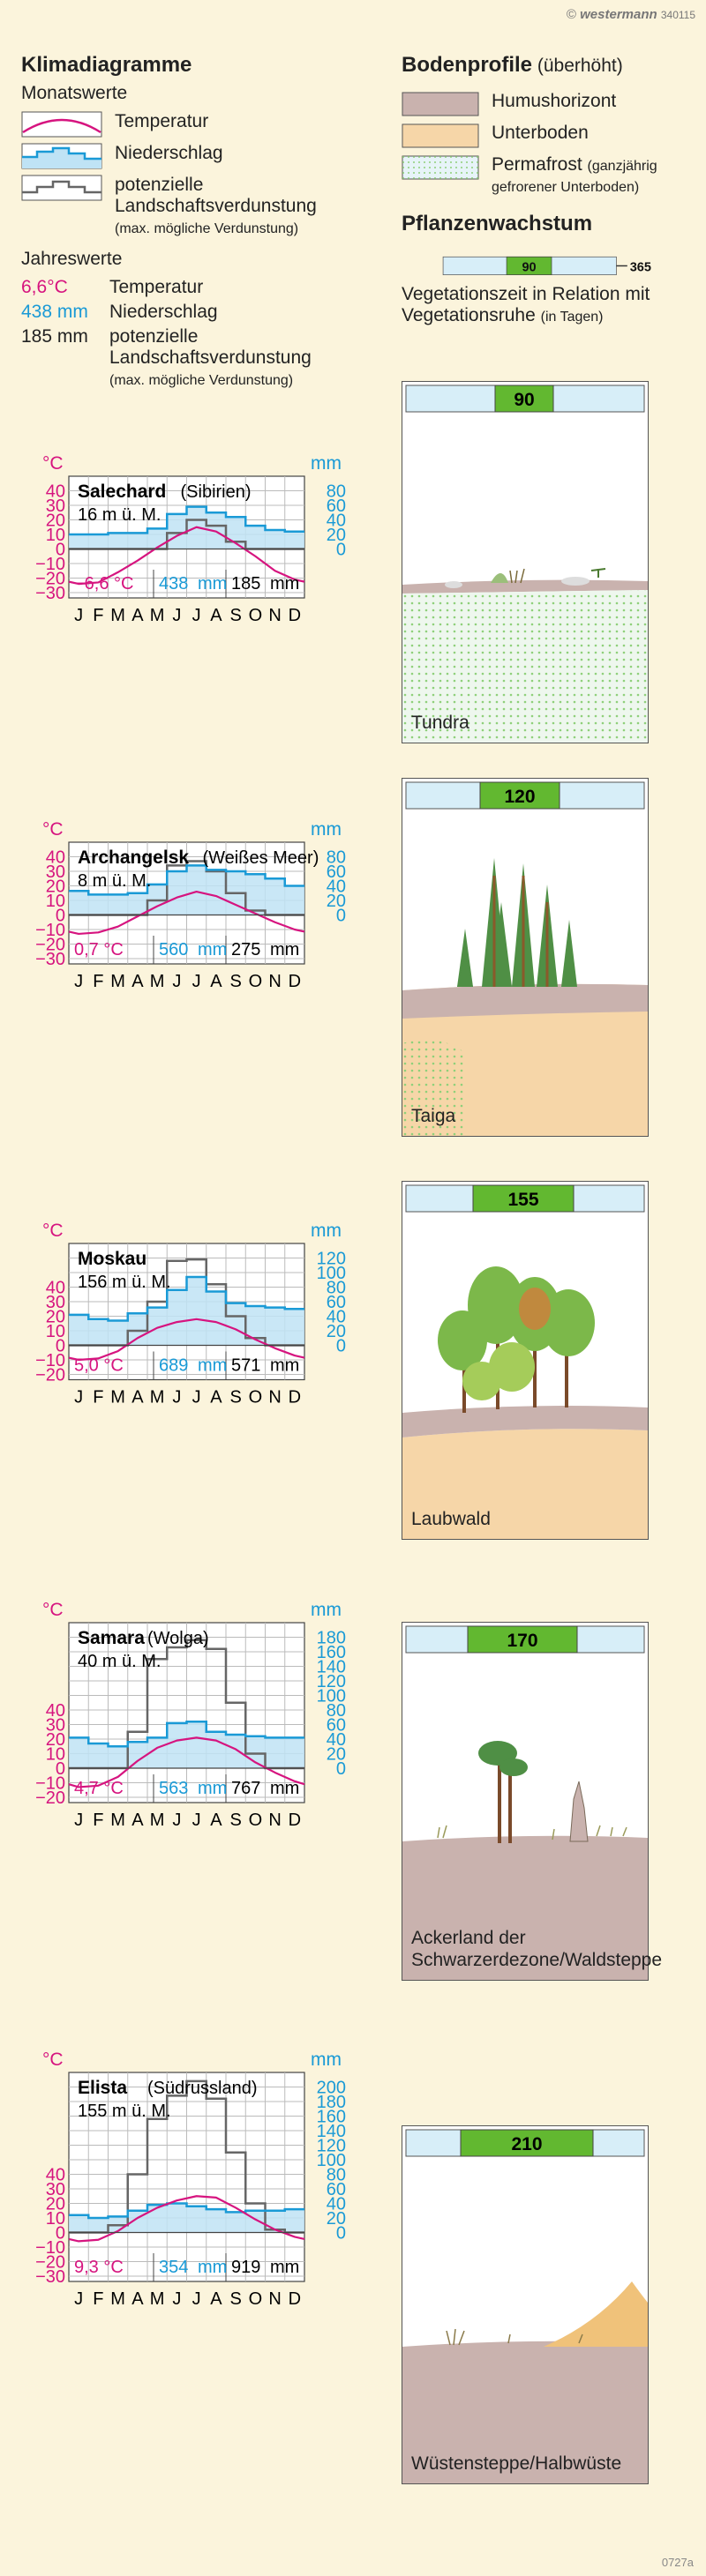 This screenshot has height=2576, width=706. Describe the element at coordinates (98, 2299) in the screenshot. I see `month-label: F` at that location.